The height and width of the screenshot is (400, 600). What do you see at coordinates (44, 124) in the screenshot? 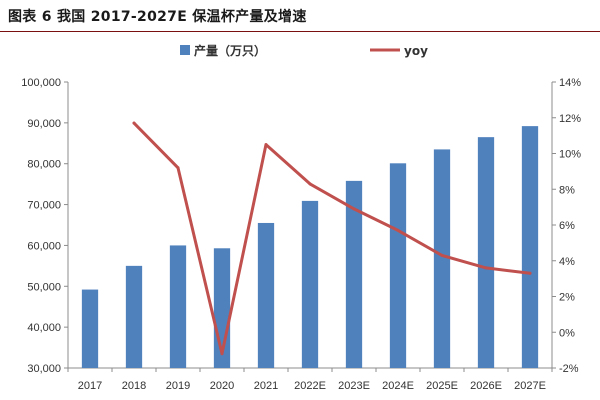
I see `y-left-tick-label: 90,000` at bounding box center [44, 124].